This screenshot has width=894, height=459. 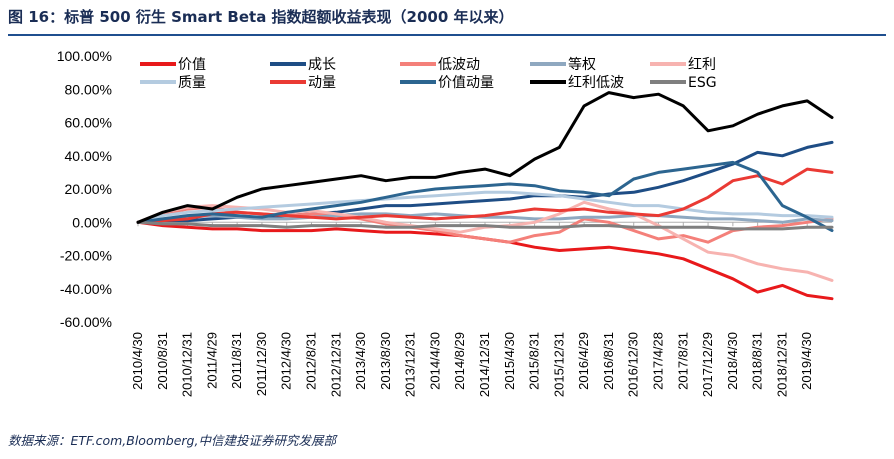 What do you see at coordinates (582, 64) in the screenshot?
I see `legend-label: 等权` at bounding box center [582, 64].